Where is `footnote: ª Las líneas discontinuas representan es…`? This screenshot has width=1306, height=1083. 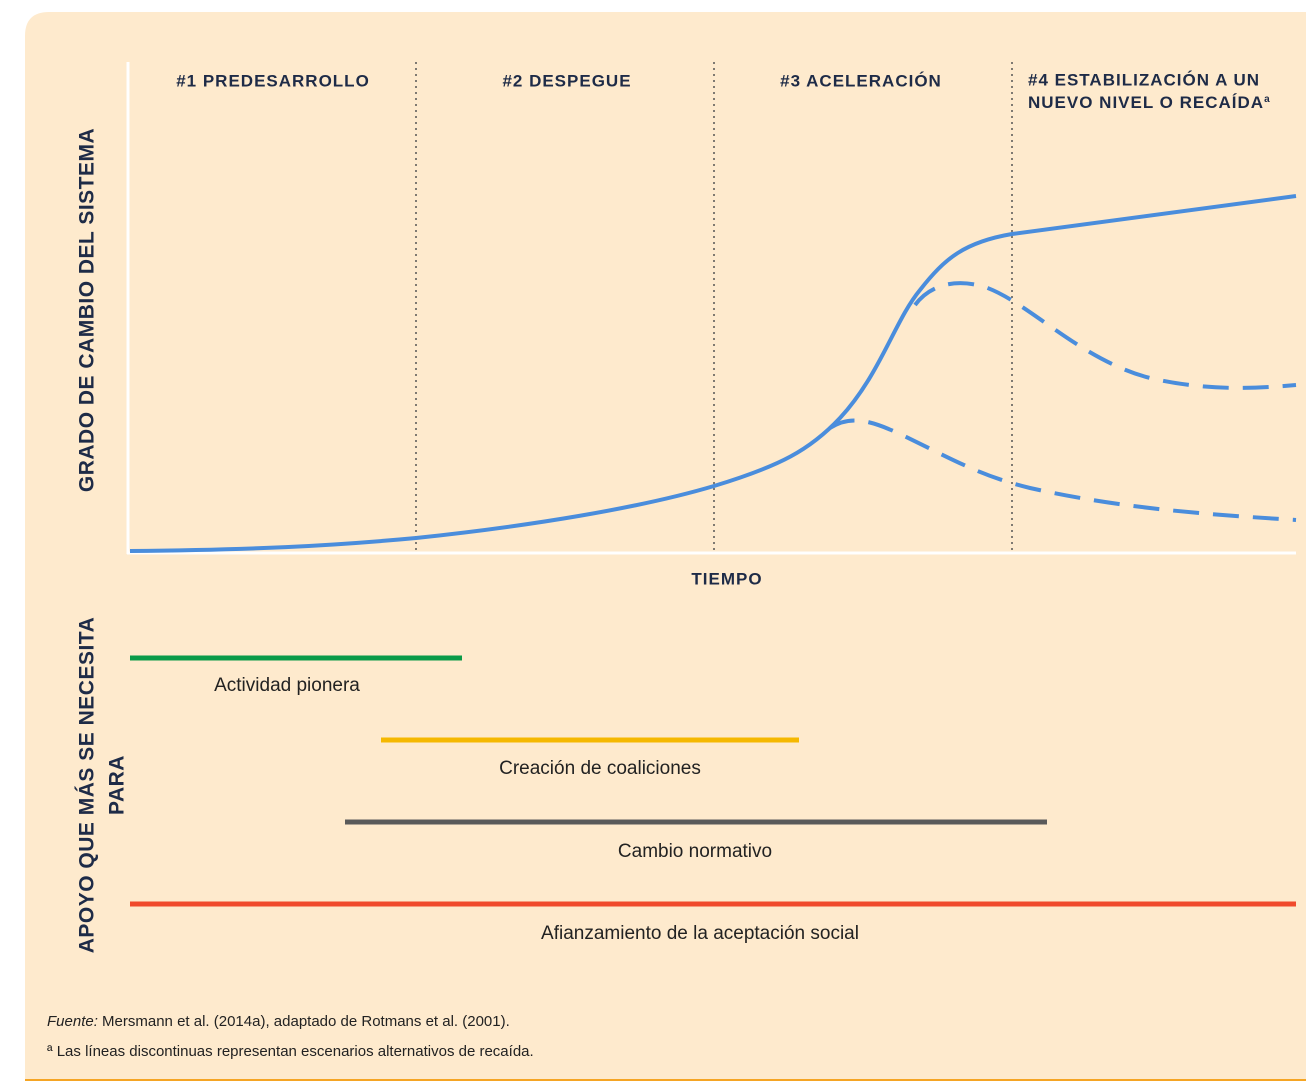
footnote: ª Las líneas discontinuas representan es… is located at coordinates (290, 1051).